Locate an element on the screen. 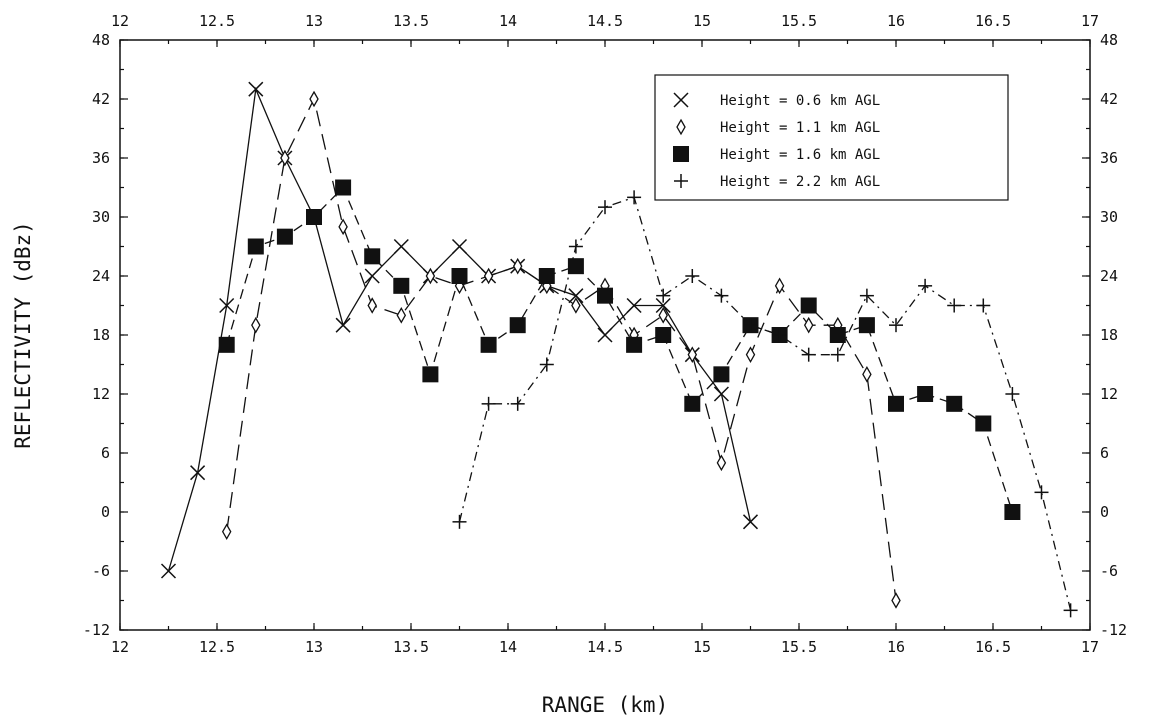 This screenshot has height=719, width=1152. y-tick-label: -12 is located at coordinates (96, 630).